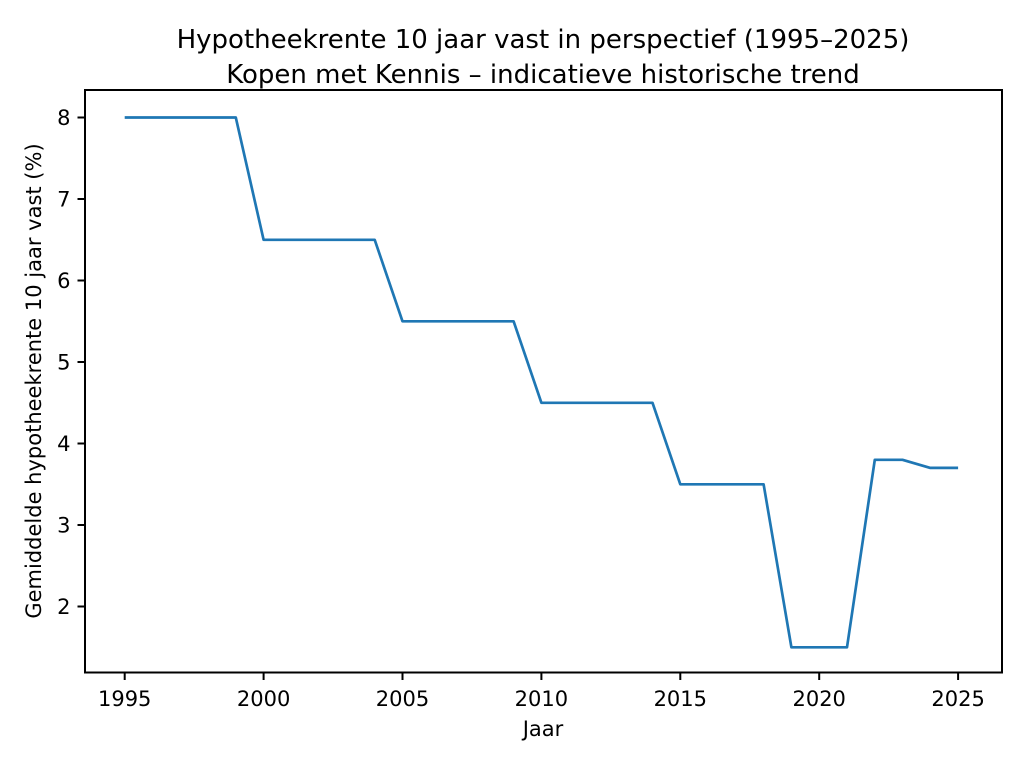 The height and width of the screenshot is (772, 1024). I want to click on y-tick-label: 2, so click(63, 607).